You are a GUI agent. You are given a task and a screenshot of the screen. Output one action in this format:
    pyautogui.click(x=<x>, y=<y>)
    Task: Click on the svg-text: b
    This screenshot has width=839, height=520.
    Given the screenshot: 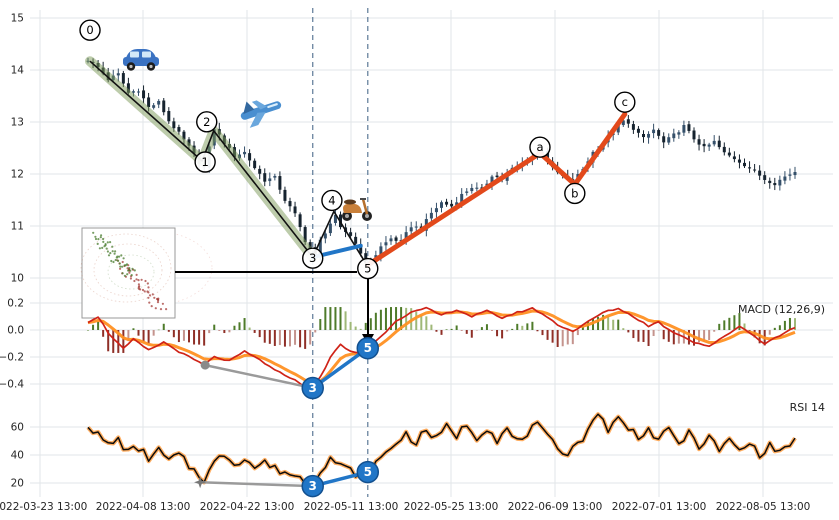 What is the action you would take?
    pyautogui.click(x=574, y=193)
    